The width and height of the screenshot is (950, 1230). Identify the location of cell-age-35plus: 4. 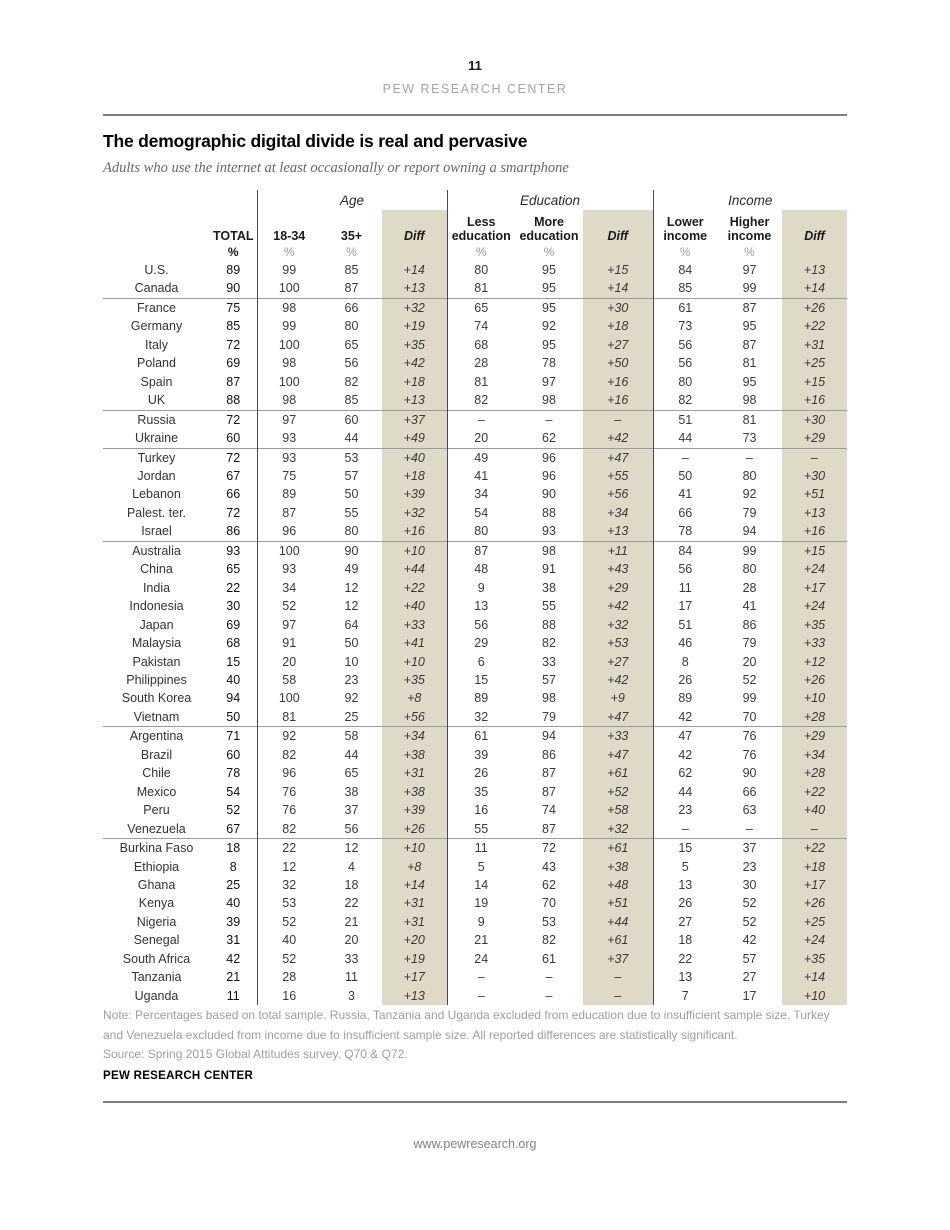
(351, 866).